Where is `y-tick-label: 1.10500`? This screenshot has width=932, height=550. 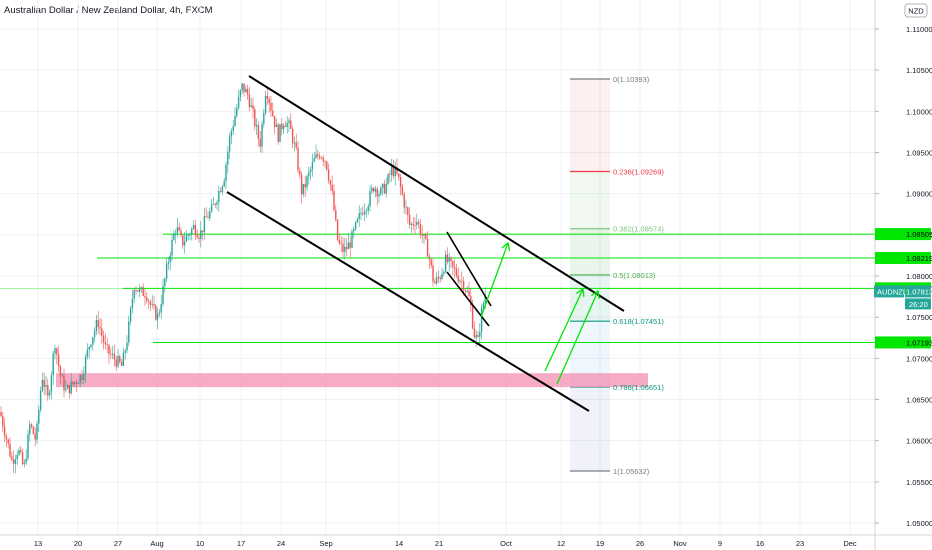 y-tick-label: 1.10500 is located at coordinates (919, 70).